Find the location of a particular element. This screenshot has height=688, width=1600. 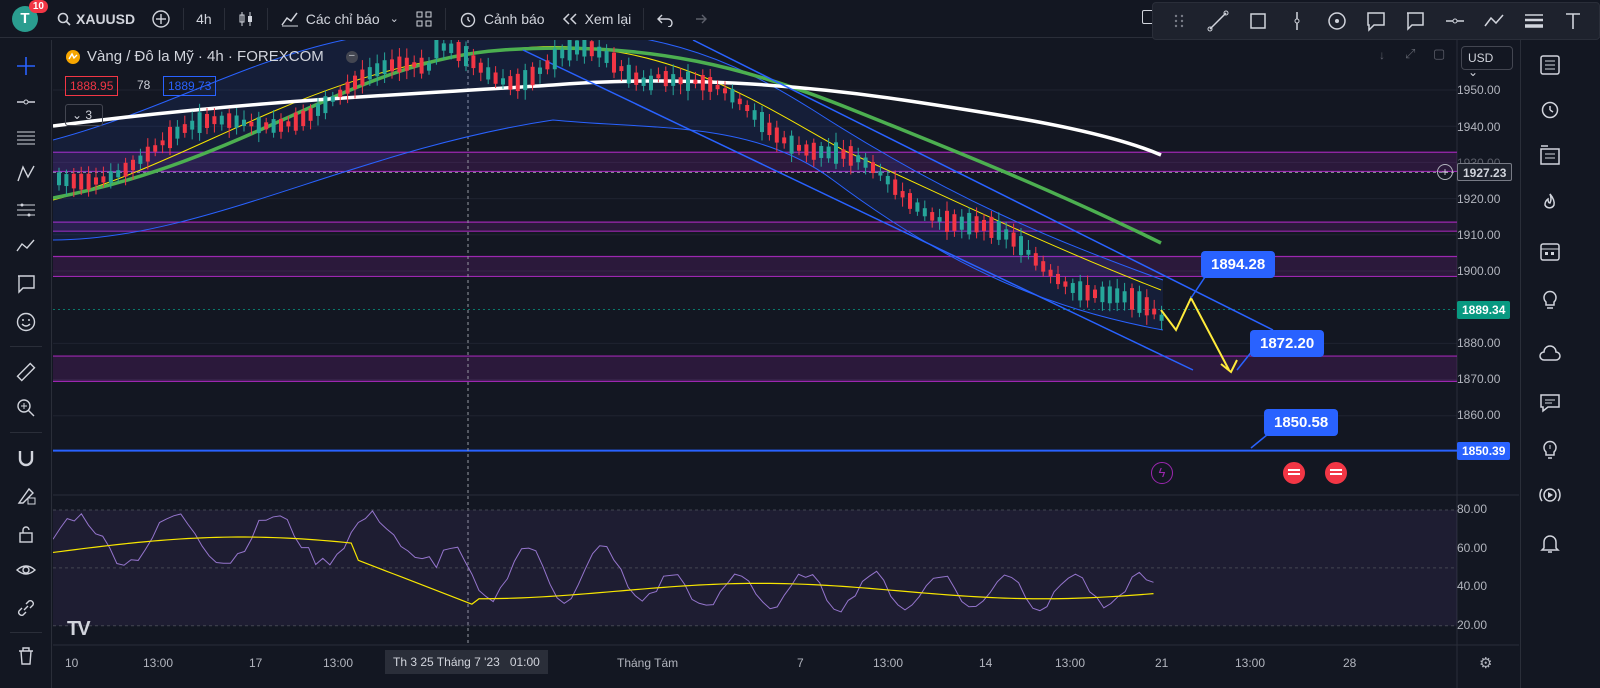

time-tick: 14 is located at coordinates (986, 663).